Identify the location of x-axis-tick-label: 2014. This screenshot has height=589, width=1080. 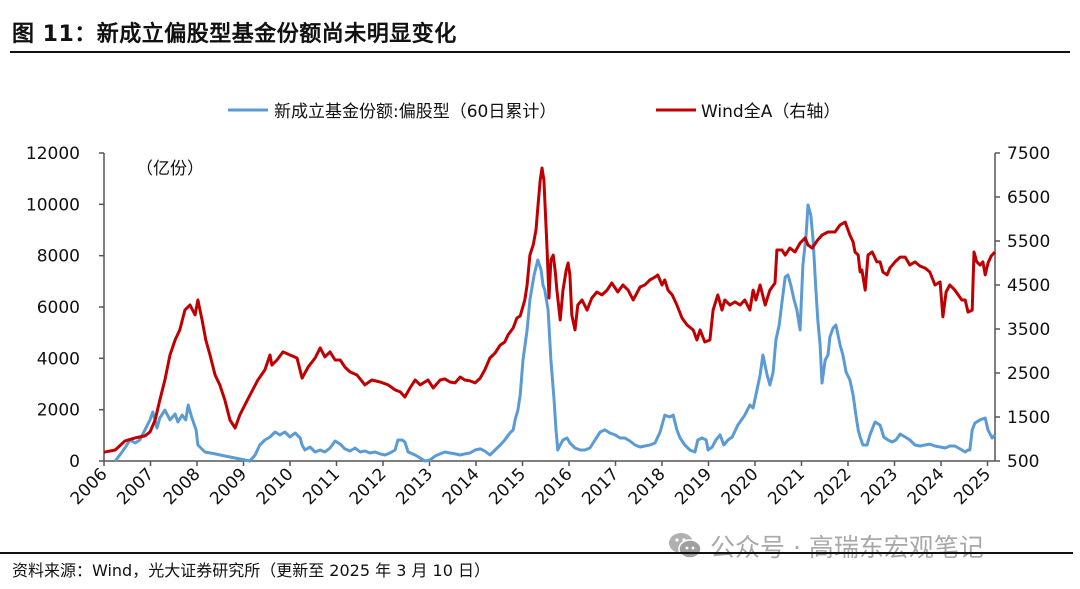
(461, 486).